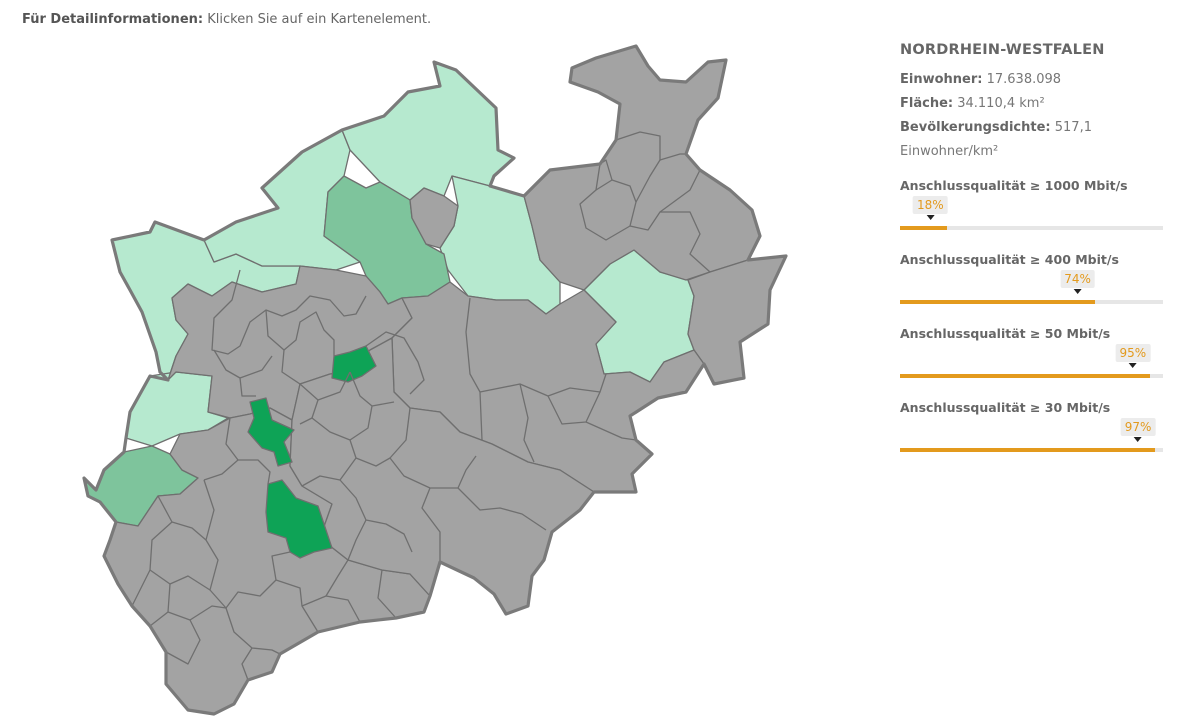 This screenshot has height=725, width=1181. I want to click on population-stat: Einwohner: 17.638.098, so click(1032, 80).